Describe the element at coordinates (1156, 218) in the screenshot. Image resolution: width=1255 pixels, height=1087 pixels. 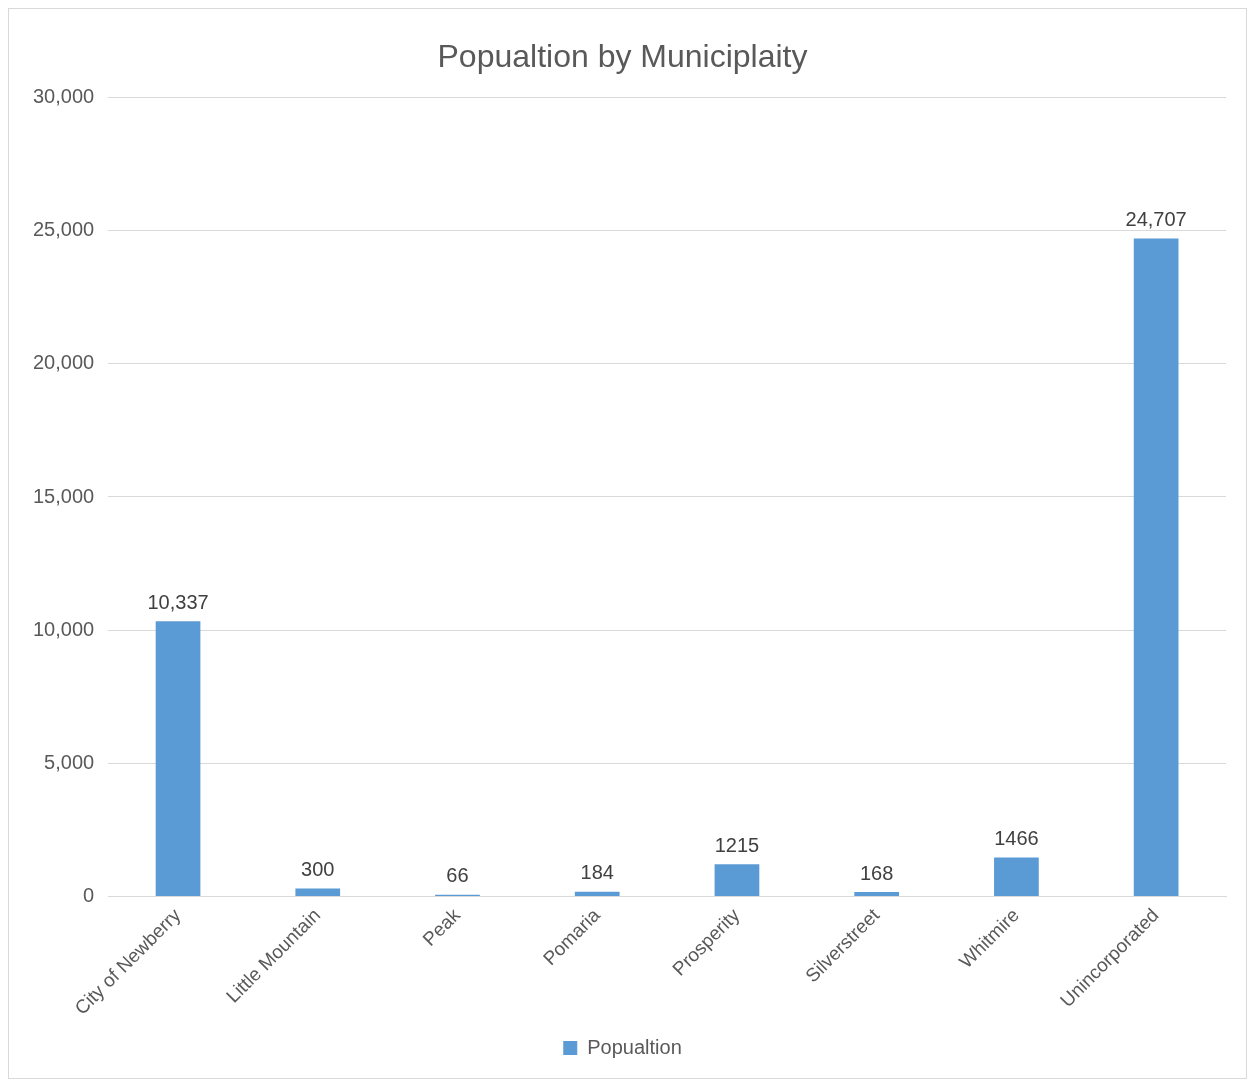
I see `data-label: 24,707` at that location.